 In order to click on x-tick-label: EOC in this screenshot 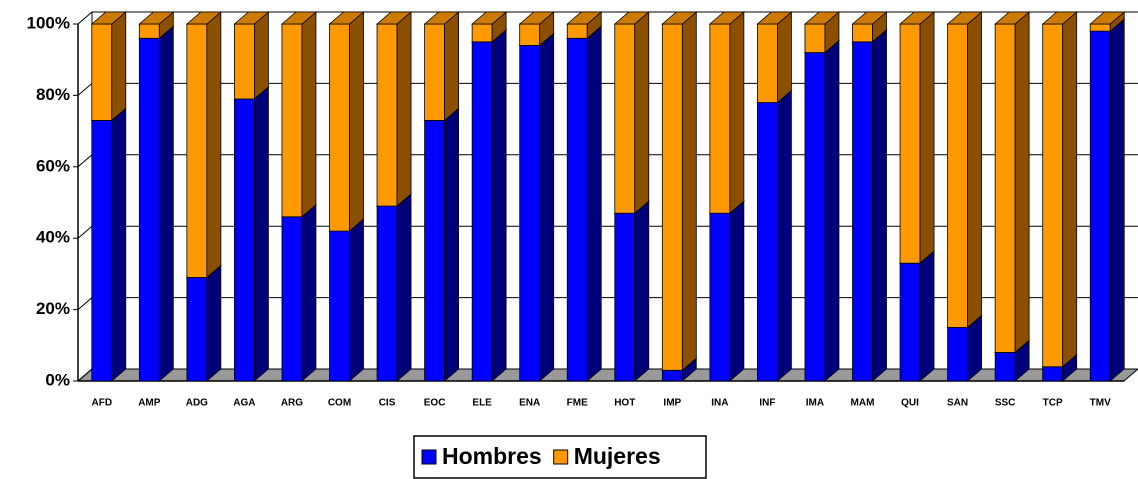, I will do `click(435, 403)`.